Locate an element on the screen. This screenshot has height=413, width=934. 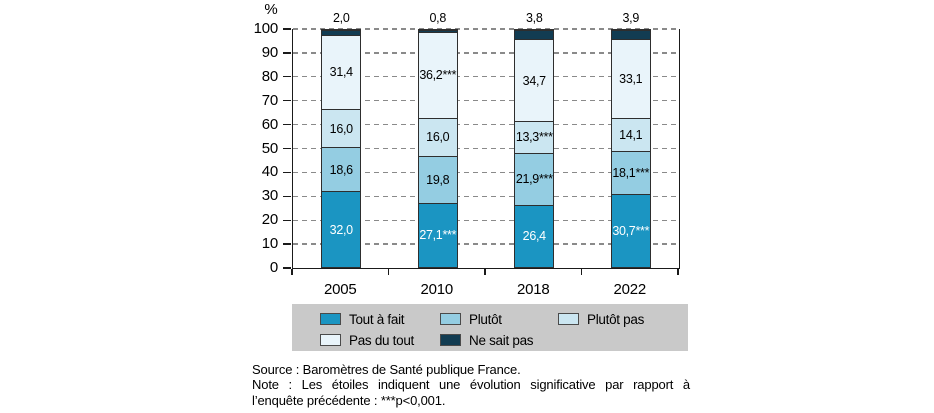
value-label-above: 3,8 is located at coordinates (534, 18).